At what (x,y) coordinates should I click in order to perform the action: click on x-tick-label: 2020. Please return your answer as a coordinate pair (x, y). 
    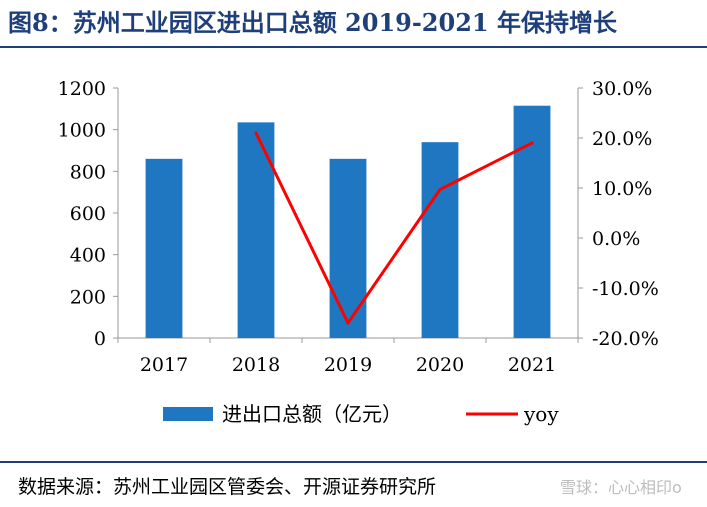
    Looking at the image, I should click on (440, 365).